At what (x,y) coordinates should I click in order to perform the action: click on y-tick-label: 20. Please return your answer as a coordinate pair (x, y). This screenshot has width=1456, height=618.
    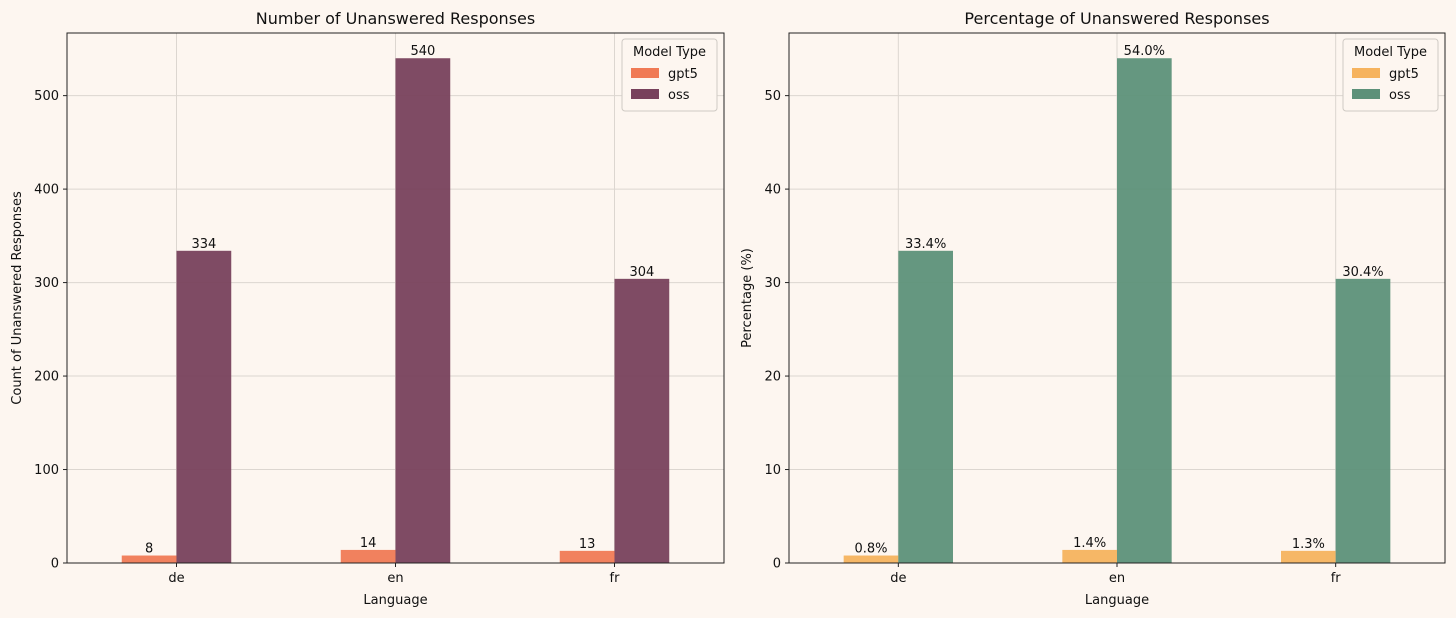
    Looking at the image, I should click on (772, 377).